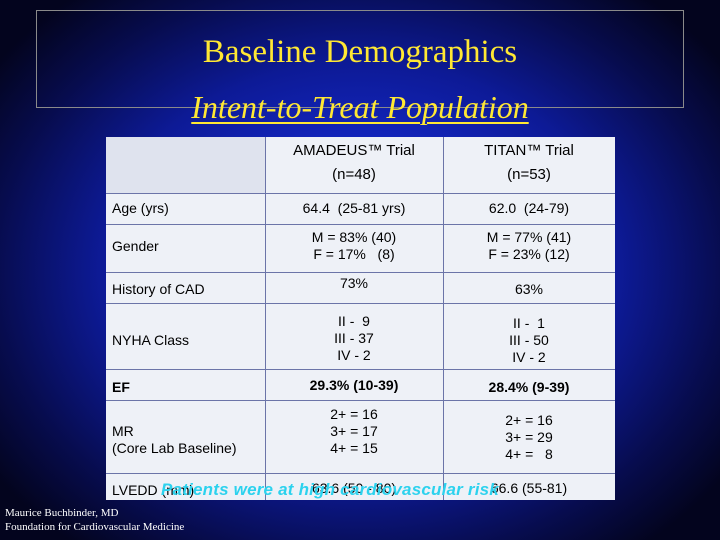  Describe the element at coordinates (360, 107) in the screenshot. I see `slide-subtitle: Intent-to-Treat Population` at that location.